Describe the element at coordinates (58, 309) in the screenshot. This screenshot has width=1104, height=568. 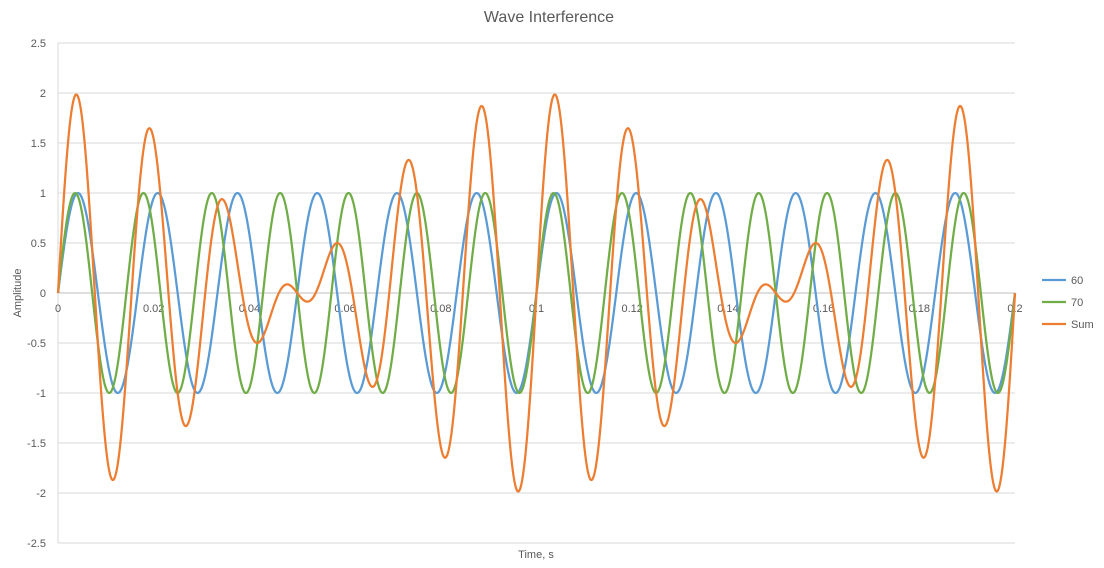
I see `x-tick-label: 0` at that location.